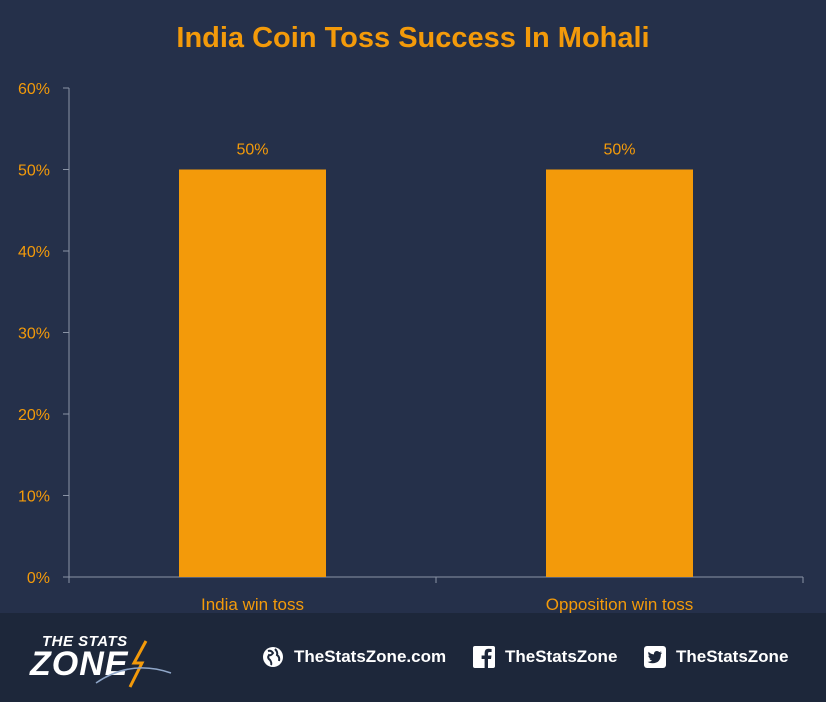 This screenshot has width=826, height=702. What do you see at coordinates (34, 497) in the screenshot?
I see `y-tick-label: 10%` at bounding box center [34, 497].